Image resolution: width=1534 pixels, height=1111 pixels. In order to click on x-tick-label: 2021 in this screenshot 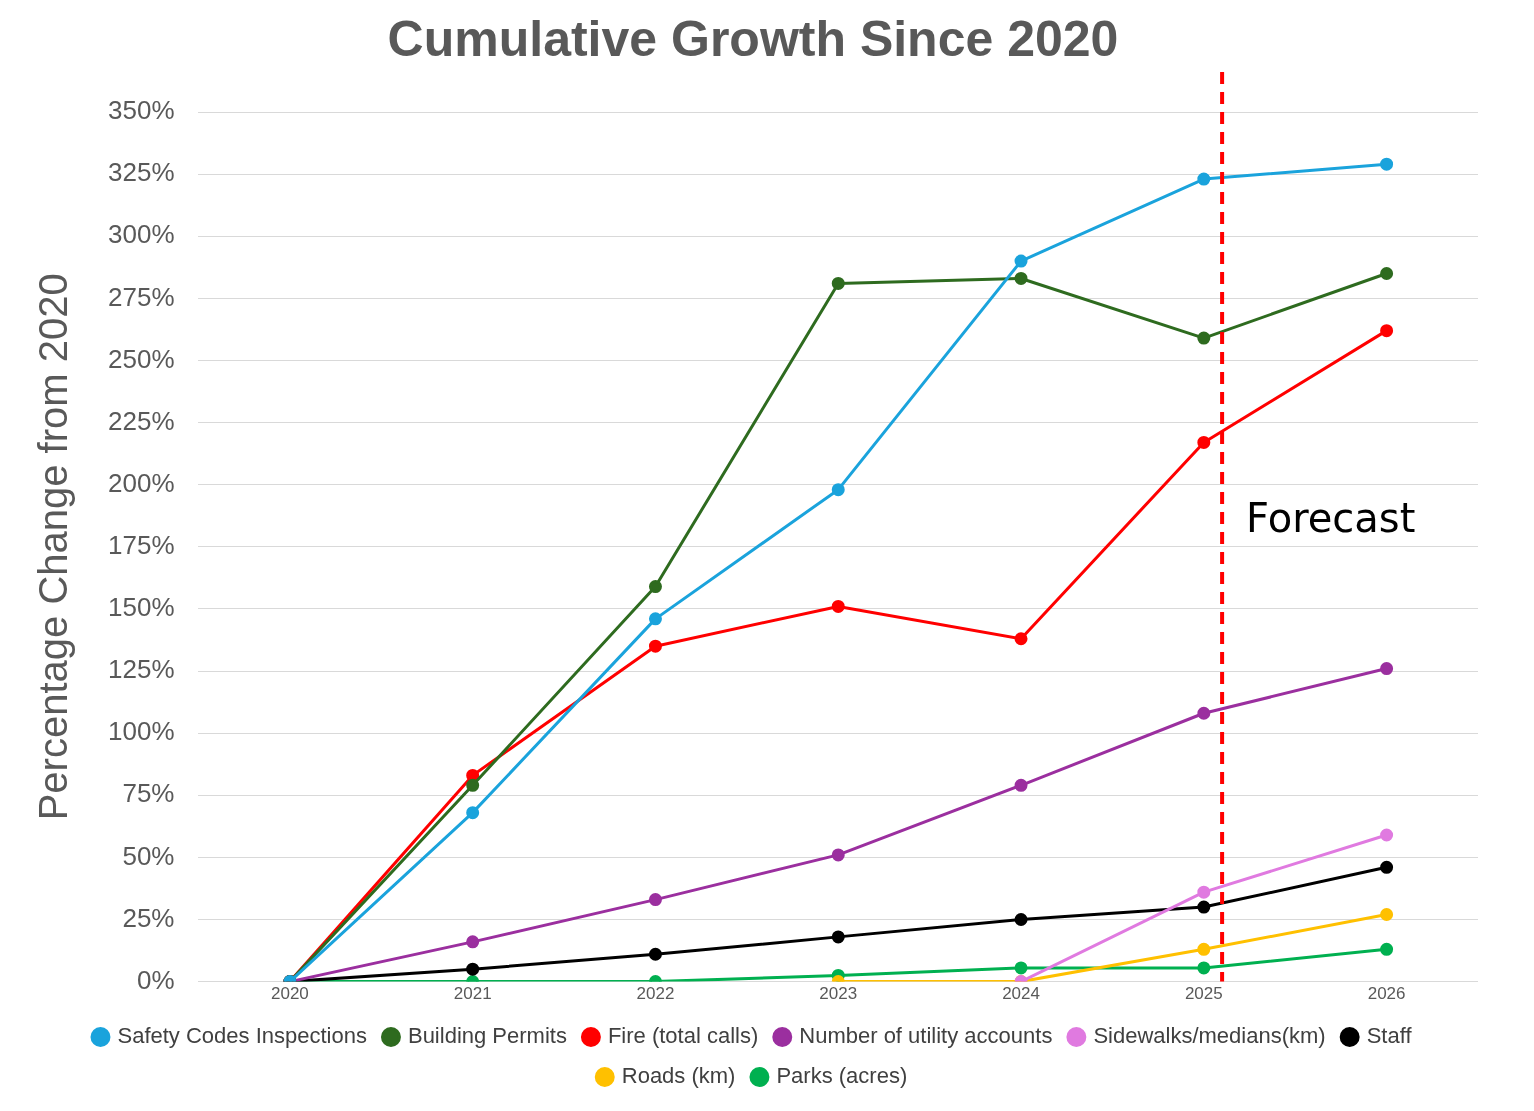, I will do `click(472, 994)`.